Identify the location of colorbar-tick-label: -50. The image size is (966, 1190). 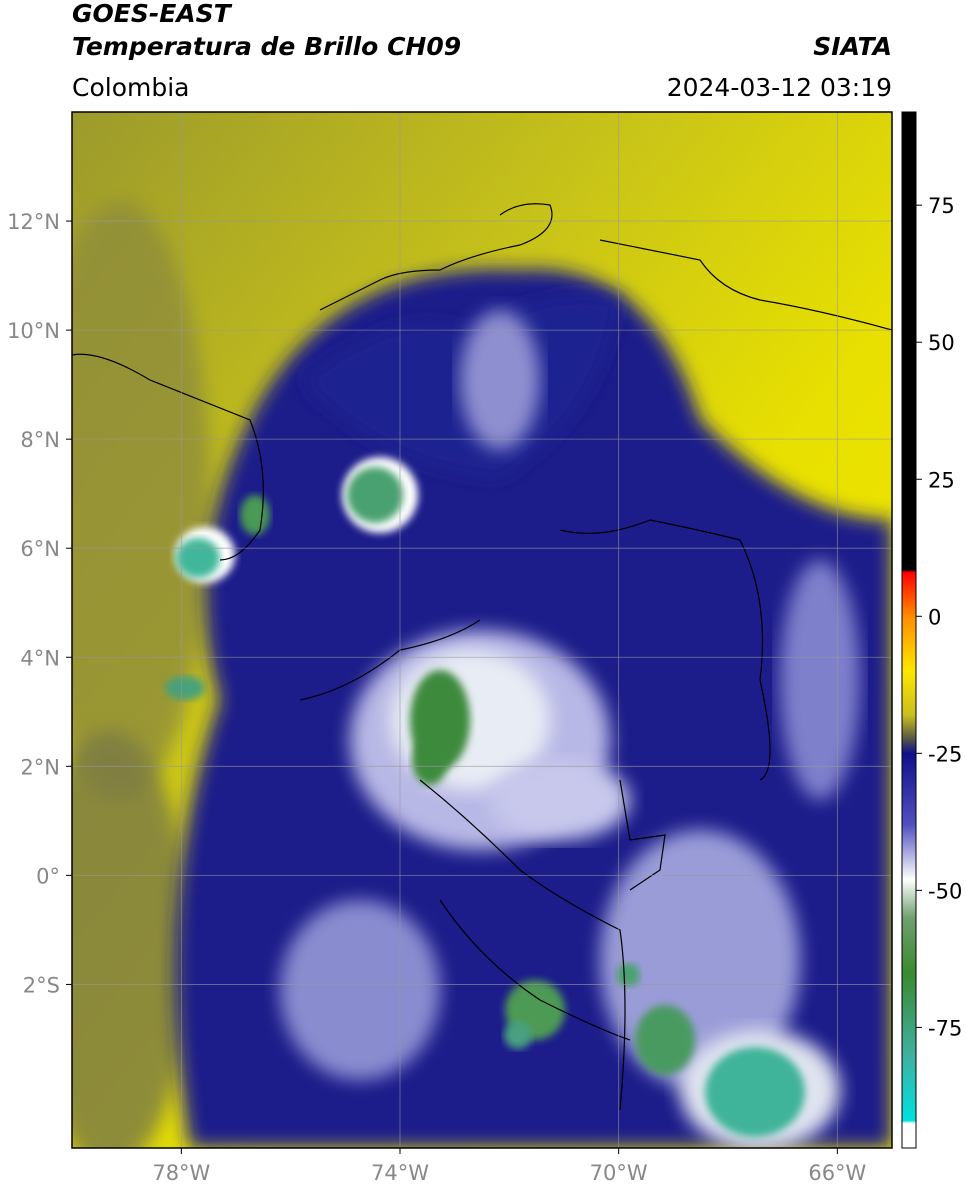
(945, 891).